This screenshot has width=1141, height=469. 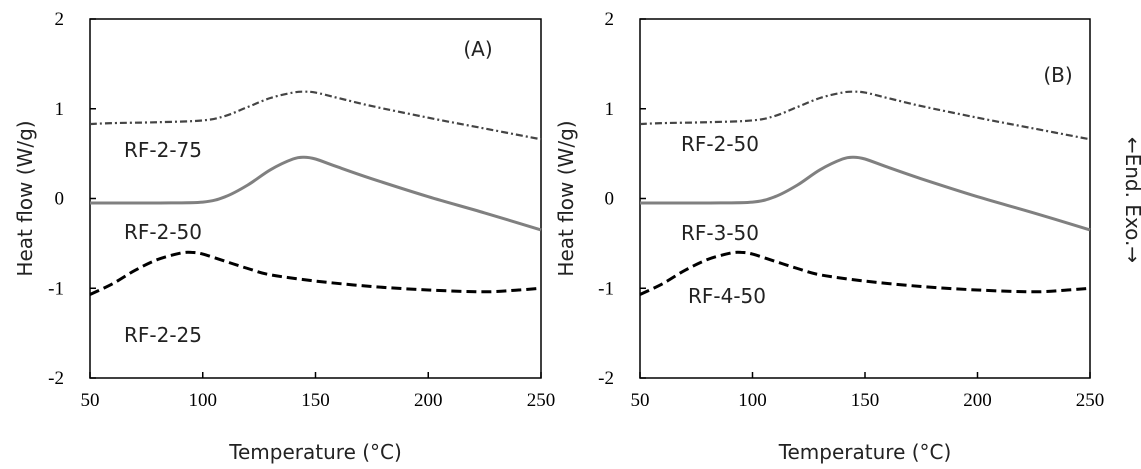 What do you see at coordinates (1057, 75) in the screenshot?
I see `panel-label: (B)` at bounding box center [1057, 75].